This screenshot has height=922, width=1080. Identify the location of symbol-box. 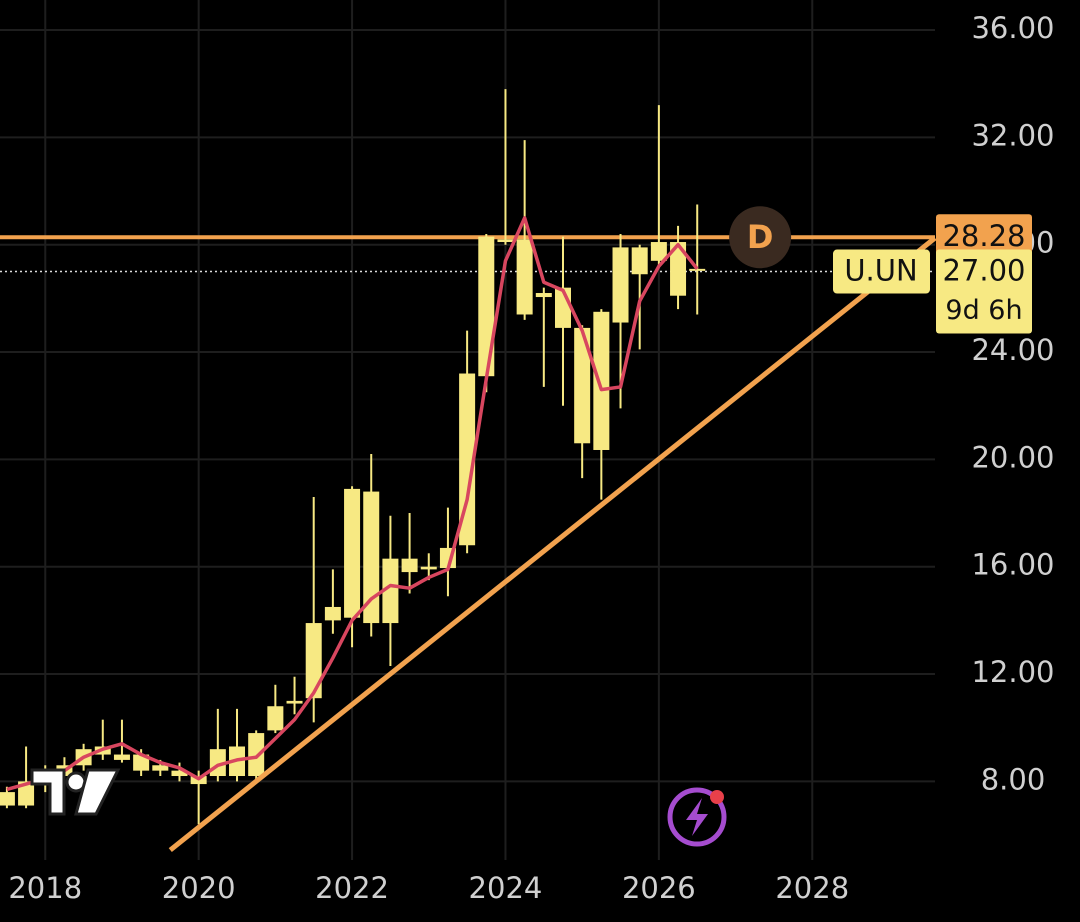
(881, 271).